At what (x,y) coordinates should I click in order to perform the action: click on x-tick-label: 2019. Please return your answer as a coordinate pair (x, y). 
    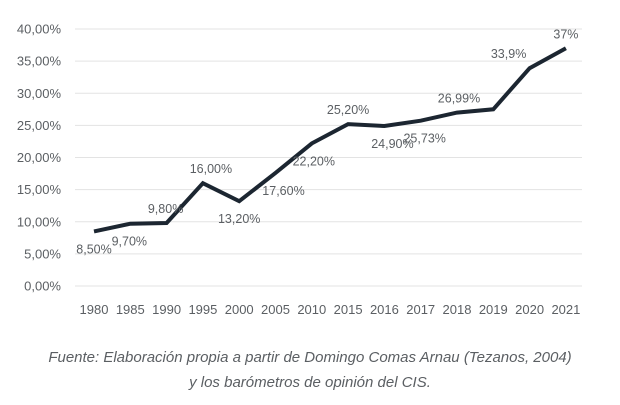
    Looking at the image, I should click on (493, 309).